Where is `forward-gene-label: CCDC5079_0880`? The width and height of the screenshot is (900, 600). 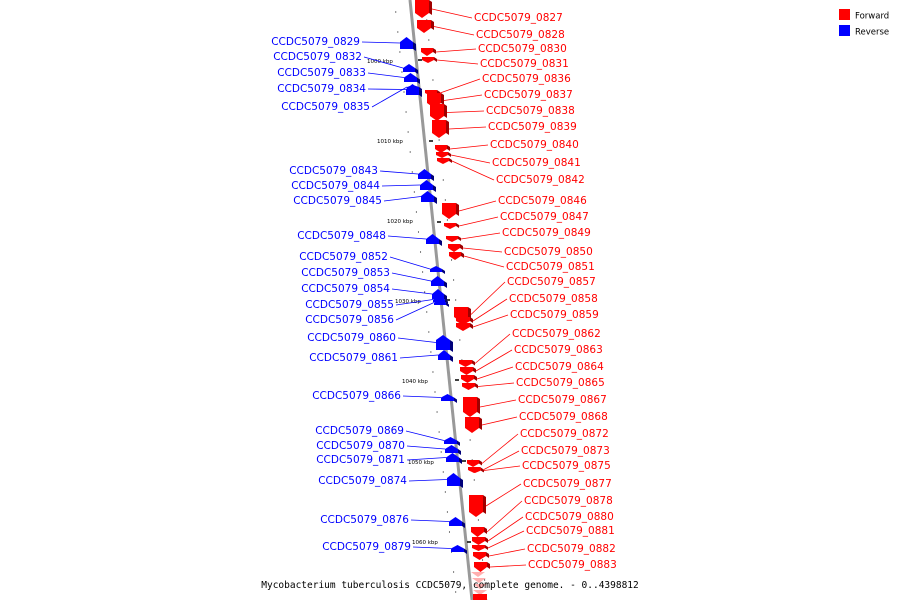 forward-gene-label: CCDC5079_0880 is located at coordinates (569, 517).